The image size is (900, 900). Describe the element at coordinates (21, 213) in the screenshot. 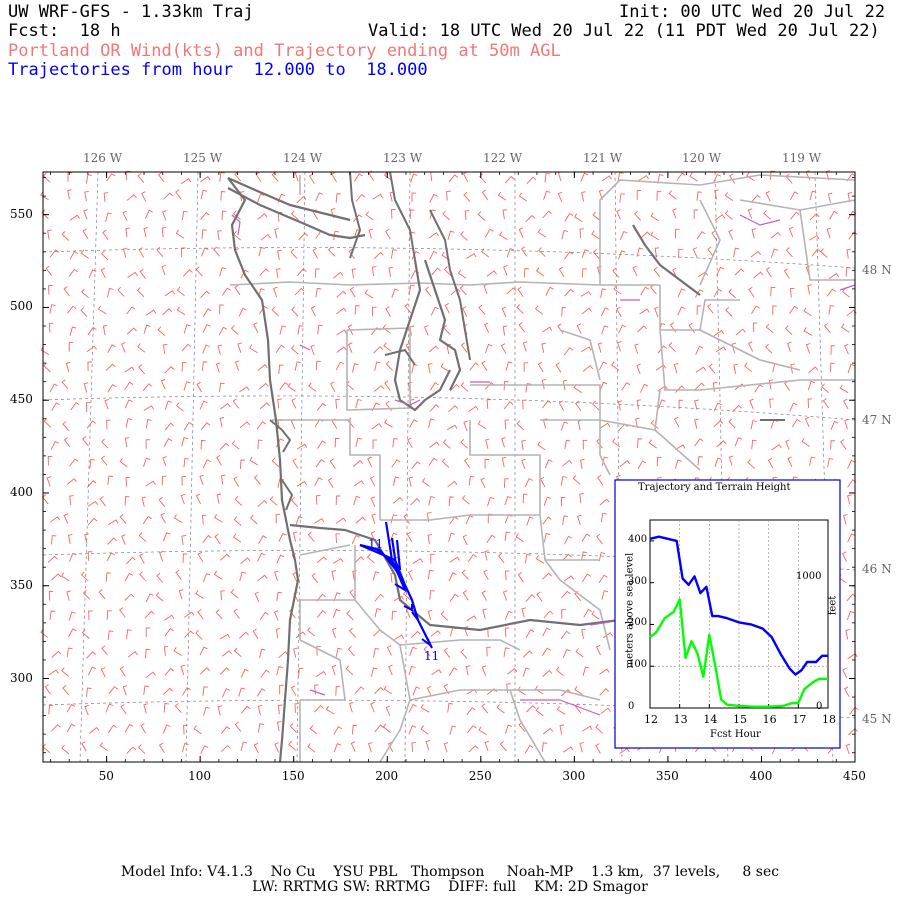

I see `y-tick-label: 550` at that location.